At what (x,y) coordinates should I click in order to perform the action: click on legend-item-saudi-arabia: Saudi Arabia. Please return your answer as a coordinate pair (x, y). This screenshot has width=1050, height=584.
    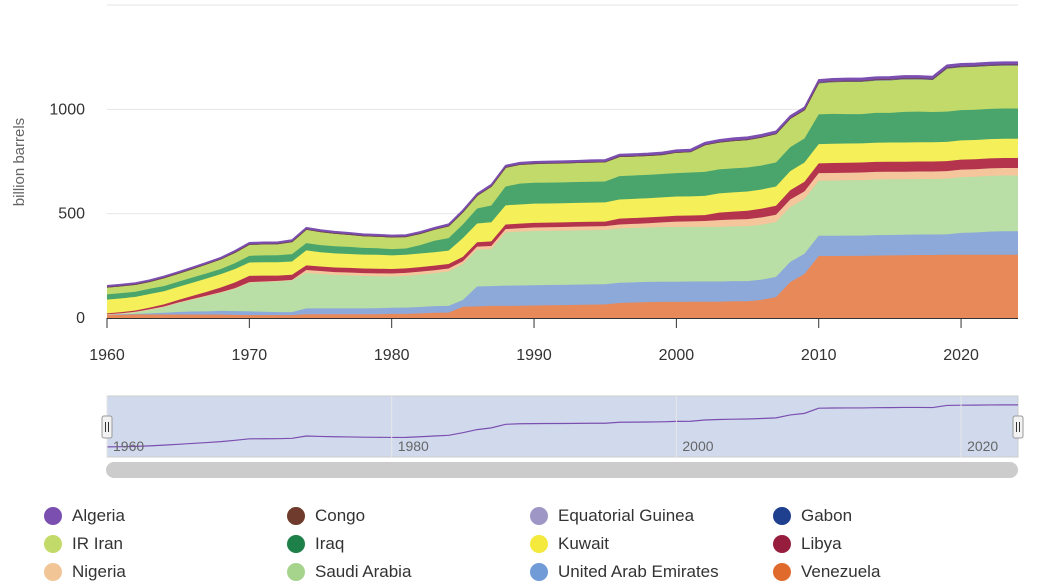
    Looking at the image, I should click on (349, 572).